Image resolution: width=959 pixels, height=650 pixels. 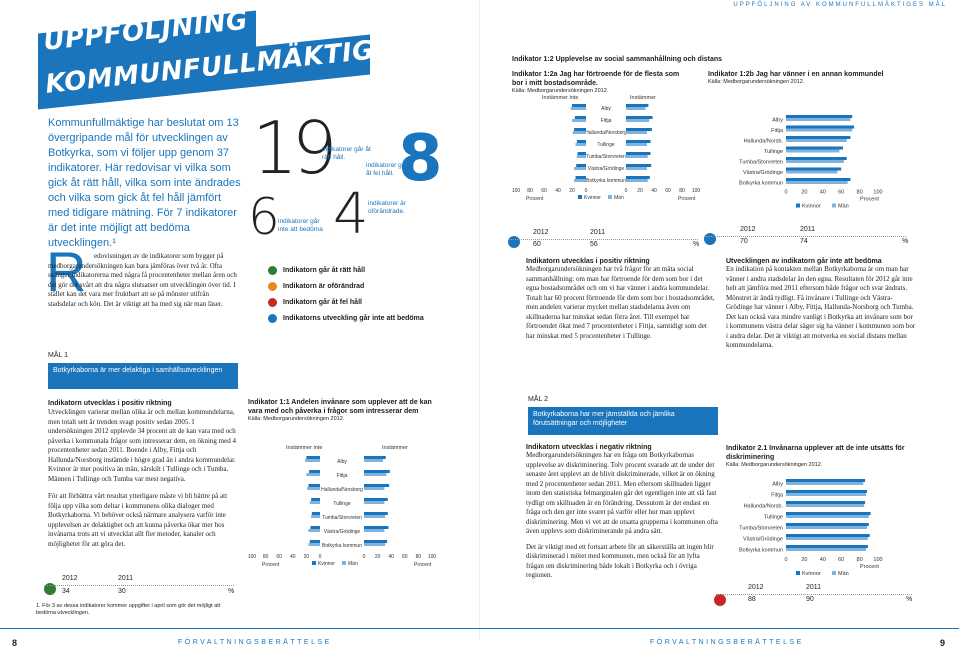 I want to click on ind21-src: Källa: Medborgarundersökningen 2012., so click(x=774, y=465).